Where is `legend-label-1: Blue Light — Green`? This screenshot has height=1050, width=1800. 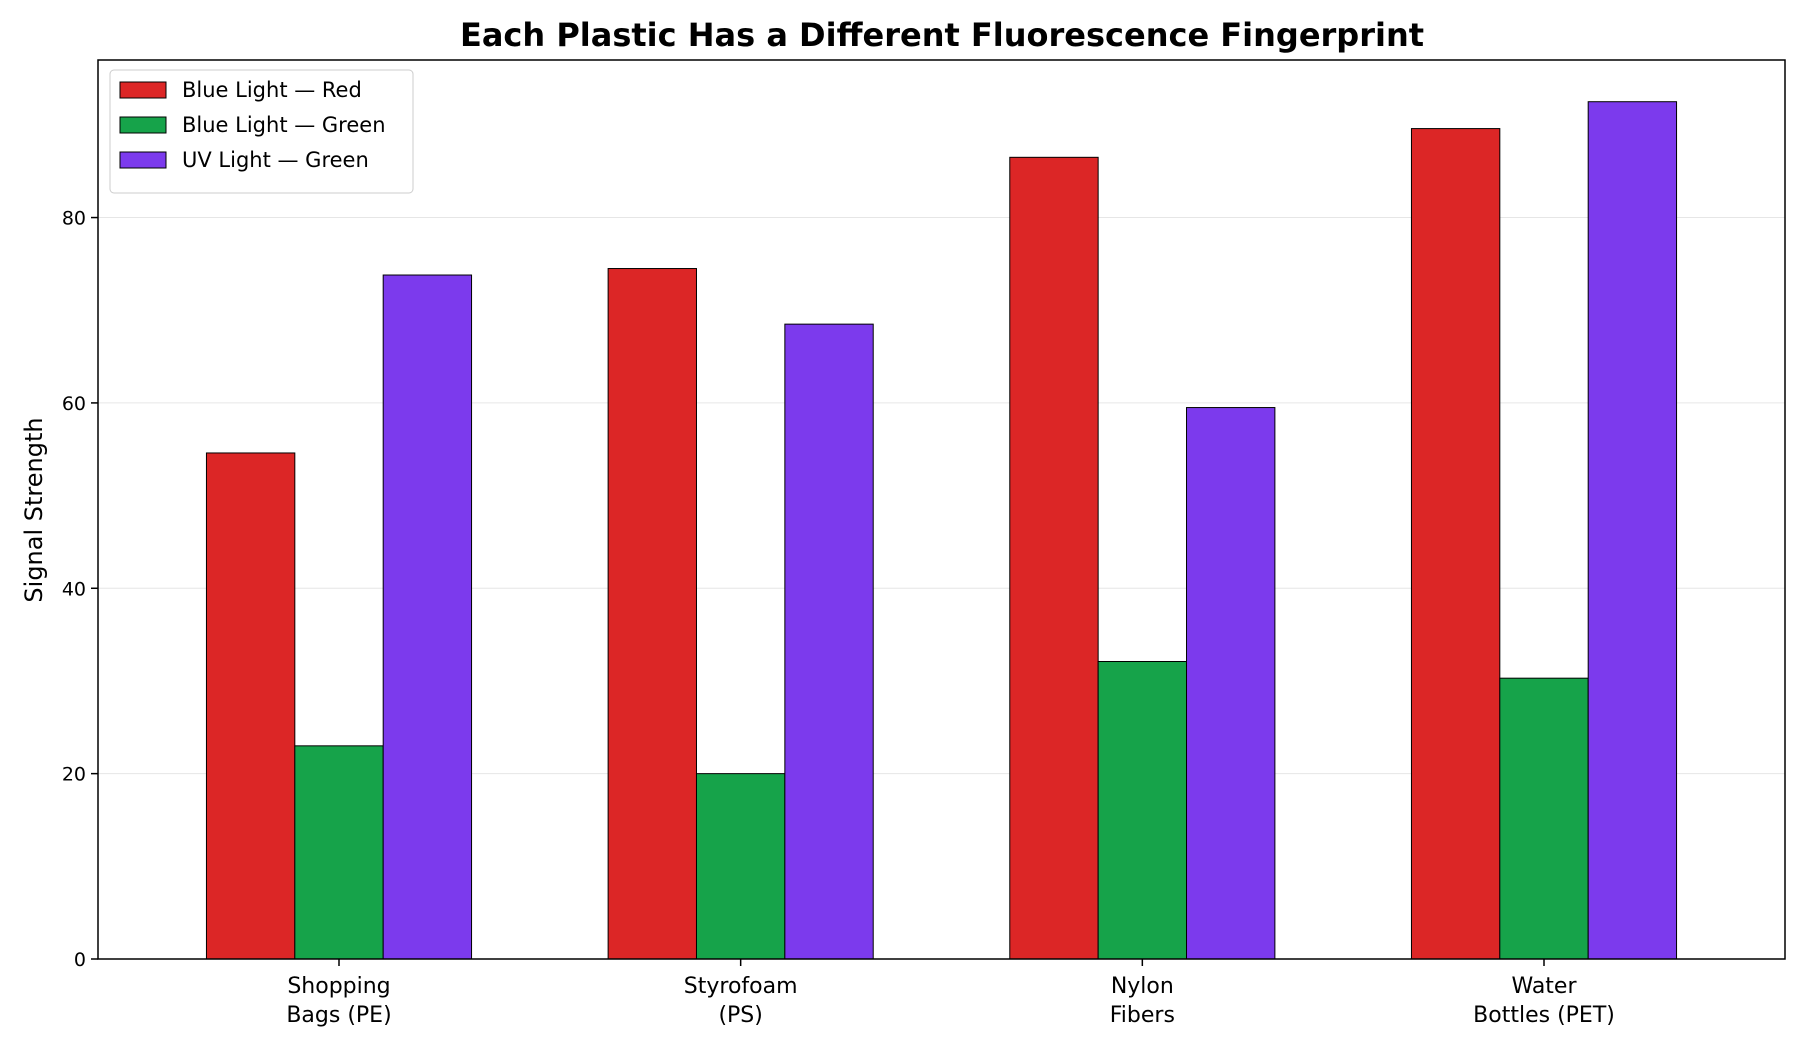 legend-label-1: Blue Light — Green is located at coordinates (284, 125).